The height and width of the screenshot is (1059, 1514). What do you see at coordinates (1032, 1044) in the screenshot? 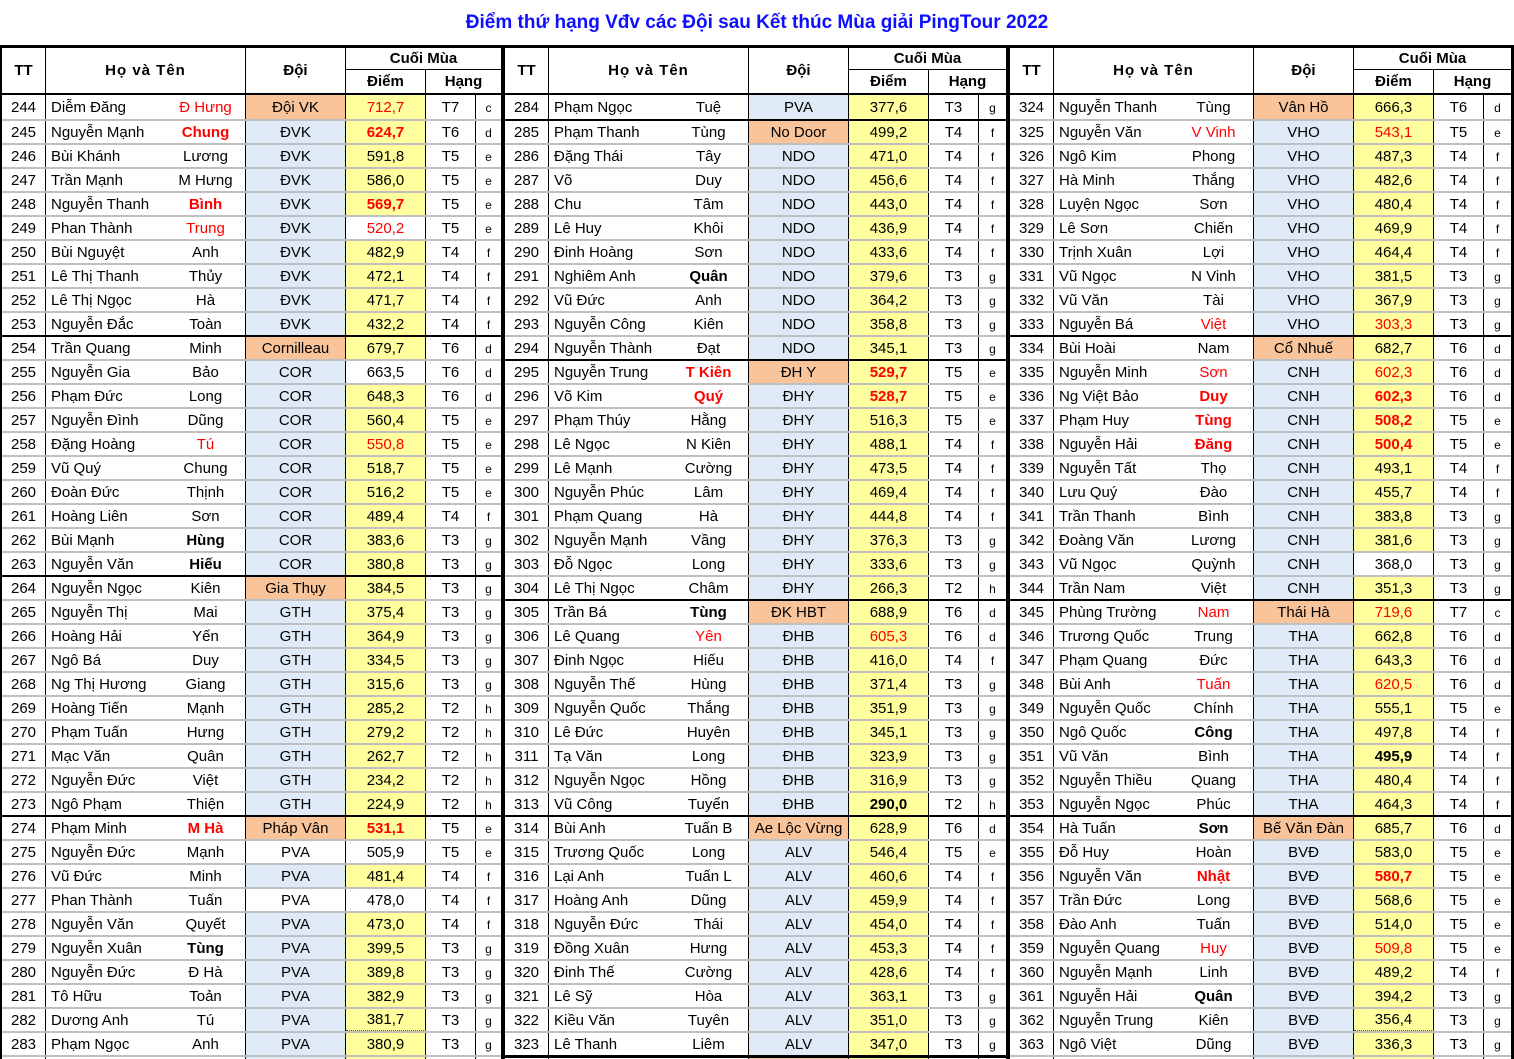
I see `tt-cell: 363` at bounding box center [1032, 1044].